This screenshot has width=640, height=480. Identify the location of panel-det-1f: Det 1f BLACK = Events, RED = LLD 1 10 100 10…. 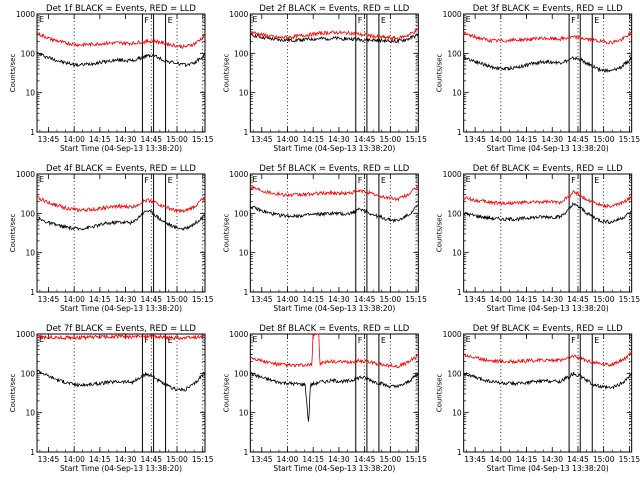
(111, 78).